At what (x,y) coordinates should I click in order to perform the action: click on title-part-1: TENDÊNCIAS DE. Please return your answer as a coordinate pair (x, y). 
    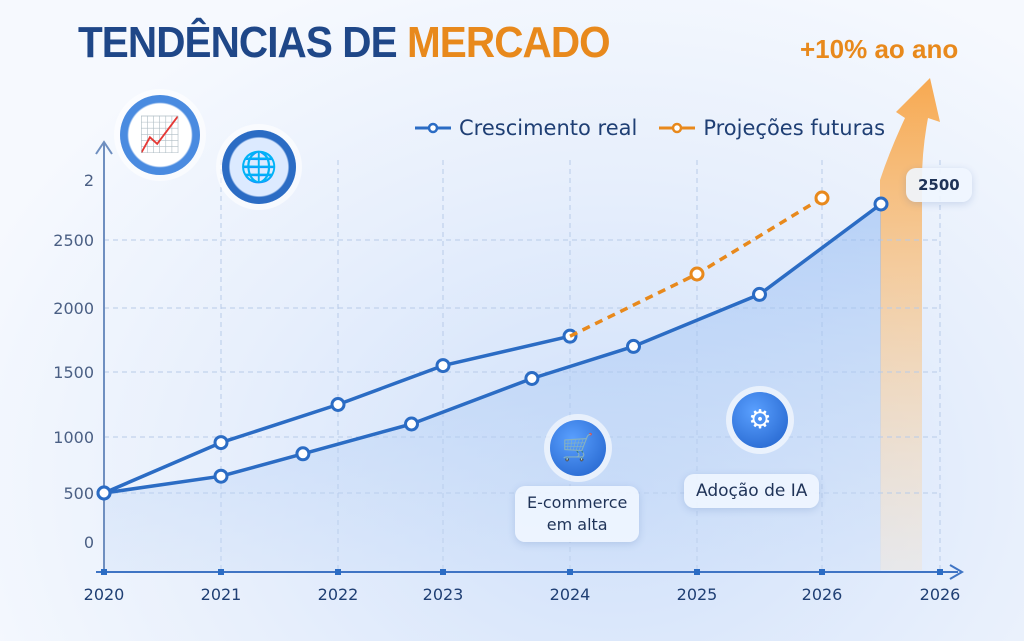
    Looking at the image, I should click on (238, 42).